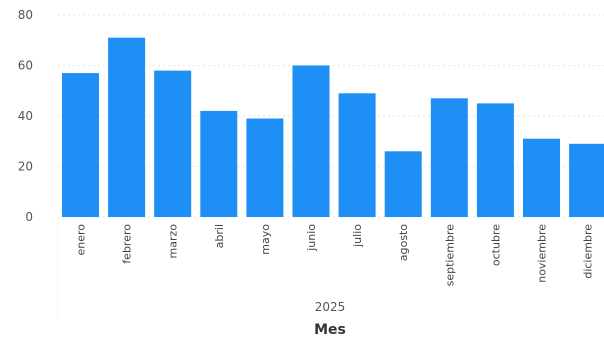  Describe the element at coordinates (81, 240) in the screenshot. I see `x-tick-label: enero` at that location.